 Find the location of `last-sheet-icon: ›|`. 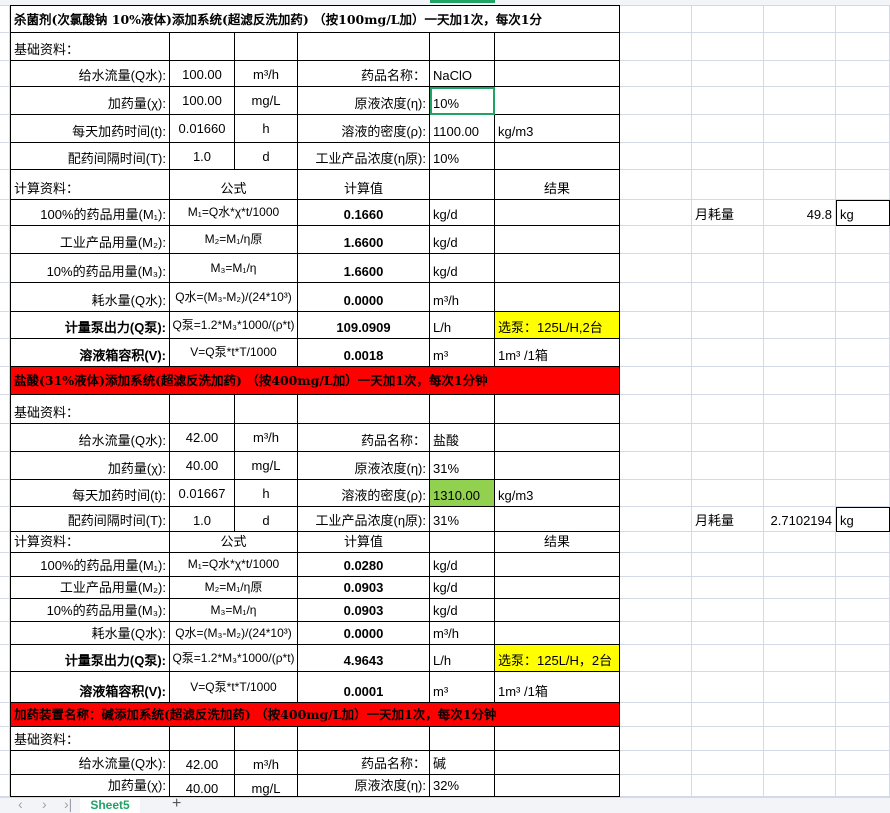

last-sheet-icon: ›| is located at coordinates (68, 804).